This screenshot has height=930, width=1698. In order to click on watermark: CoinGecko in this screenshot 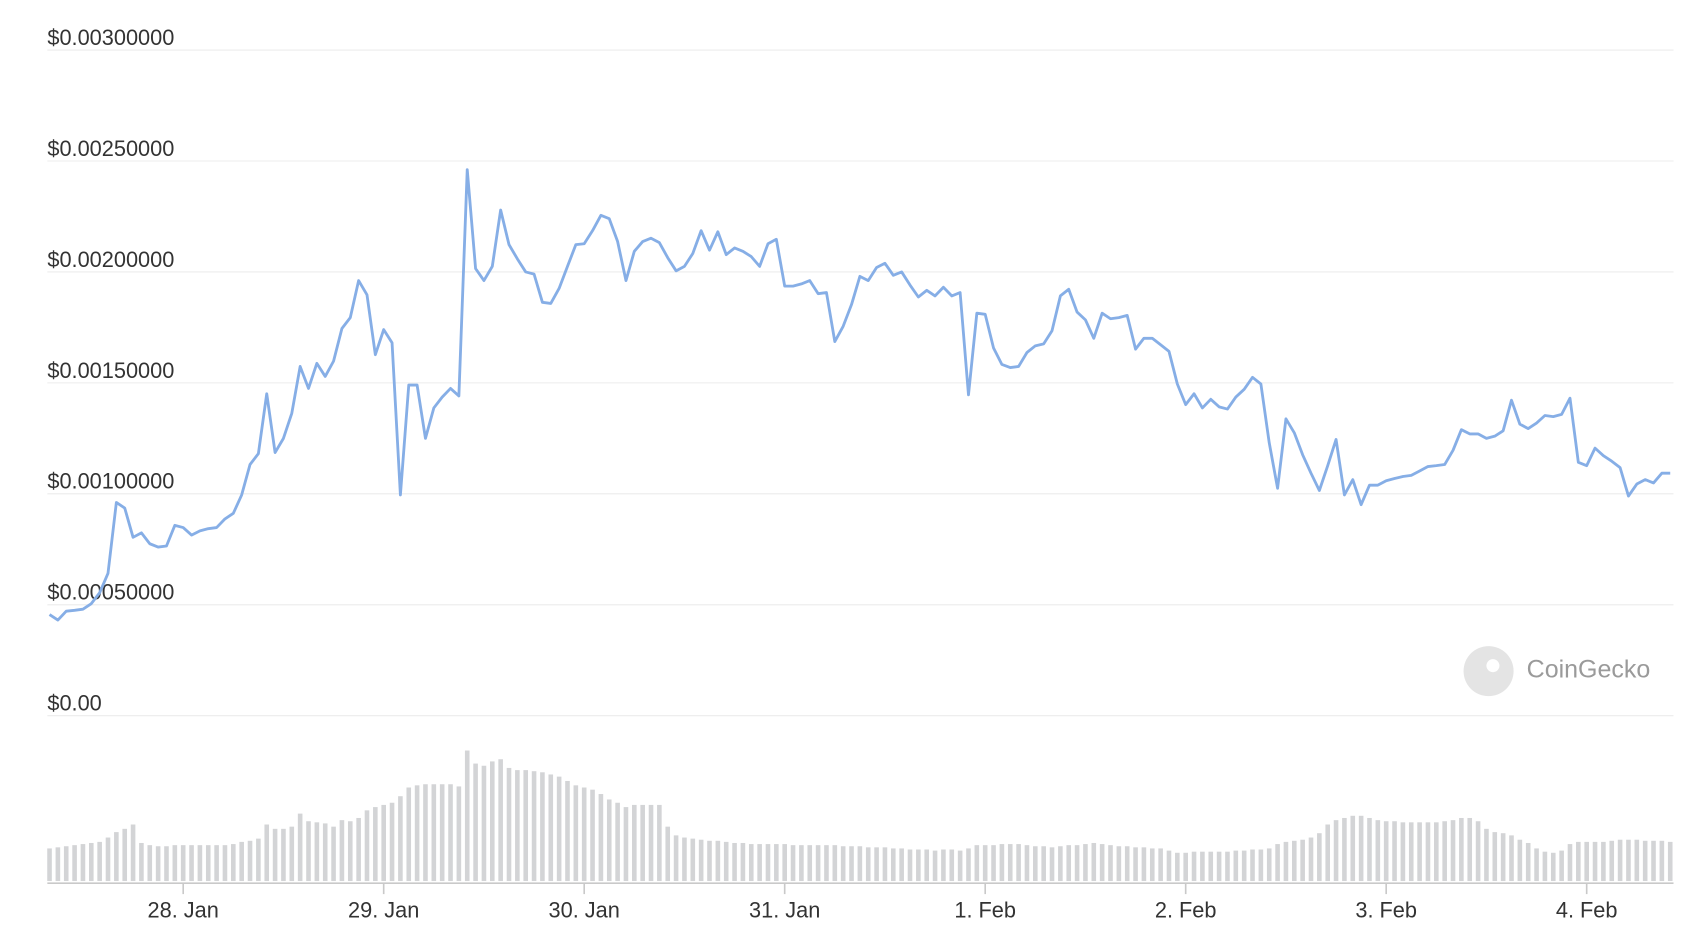, I will do `click(1556, 671)`.